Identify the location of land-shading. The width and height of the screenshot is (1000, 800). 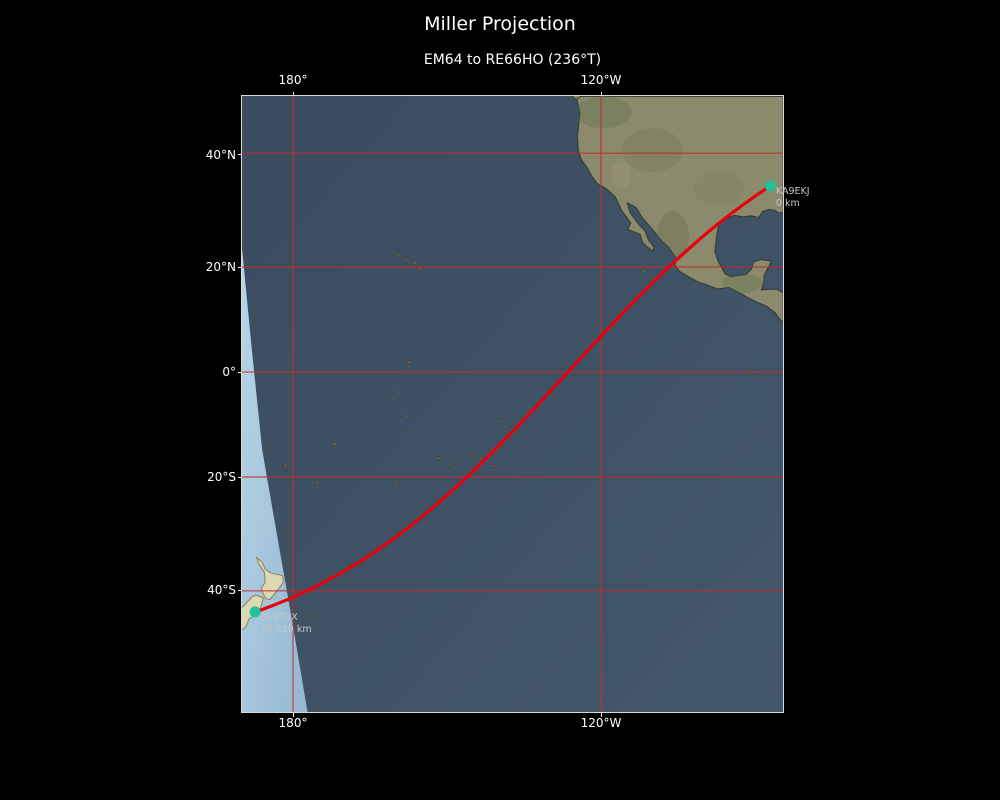
(669, 195).